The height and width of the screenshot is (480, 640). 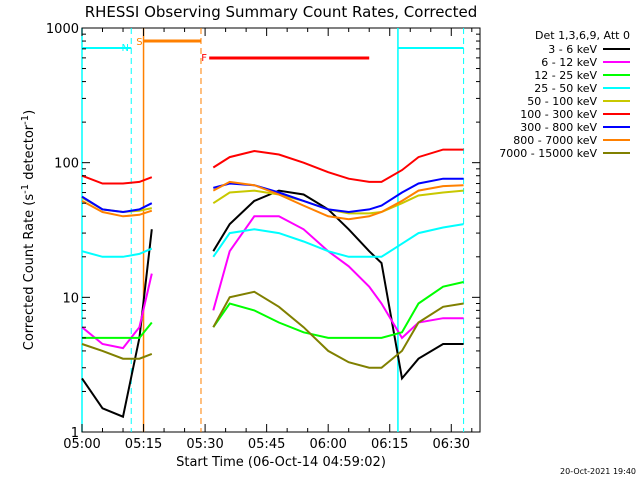 What do you see at coordinates (558, 114) in the screenshot?
I see `legend-label: 100 - 300 keV` at bounding box center [558, 114].